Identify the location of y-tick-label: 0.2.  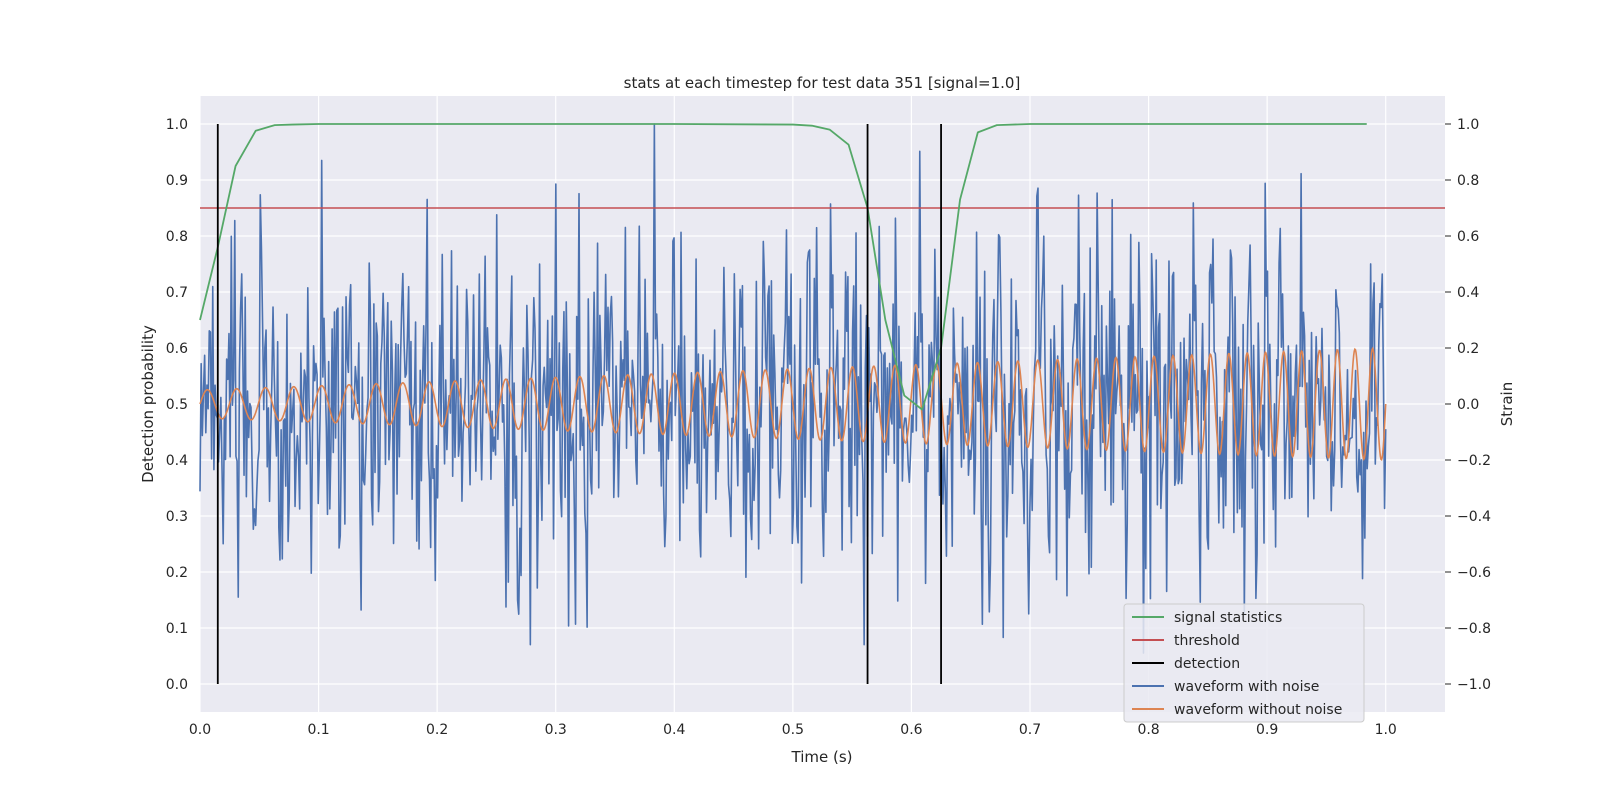
(177, 573).